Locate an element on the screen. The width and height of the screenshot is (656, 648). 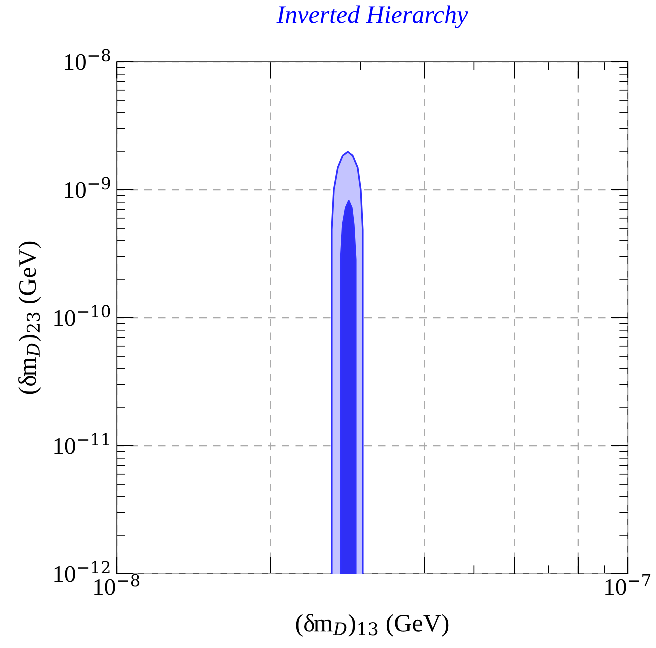
x-axis-title: (δm$_{D}$)$_{13}$ (GeV) is located at coordinates (372, 625).